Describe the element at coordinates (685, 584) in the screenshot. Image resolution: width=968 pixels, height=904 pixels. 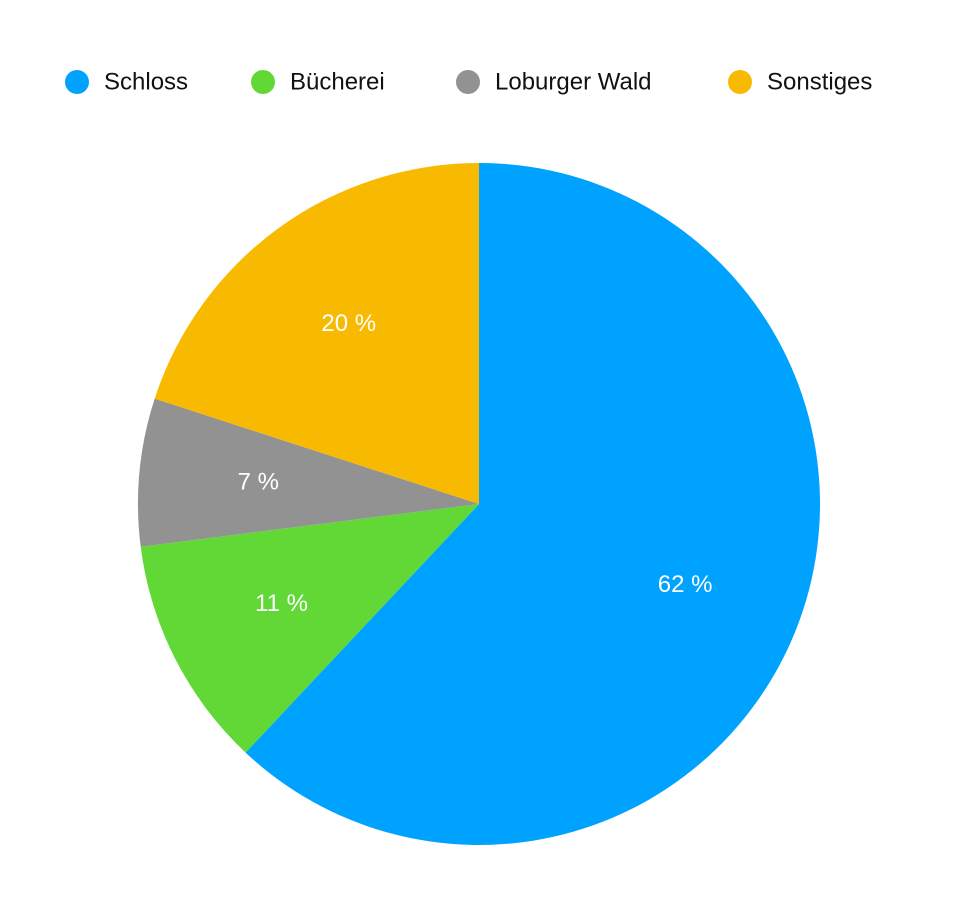
I see `slice-label: 62 %` at that location.